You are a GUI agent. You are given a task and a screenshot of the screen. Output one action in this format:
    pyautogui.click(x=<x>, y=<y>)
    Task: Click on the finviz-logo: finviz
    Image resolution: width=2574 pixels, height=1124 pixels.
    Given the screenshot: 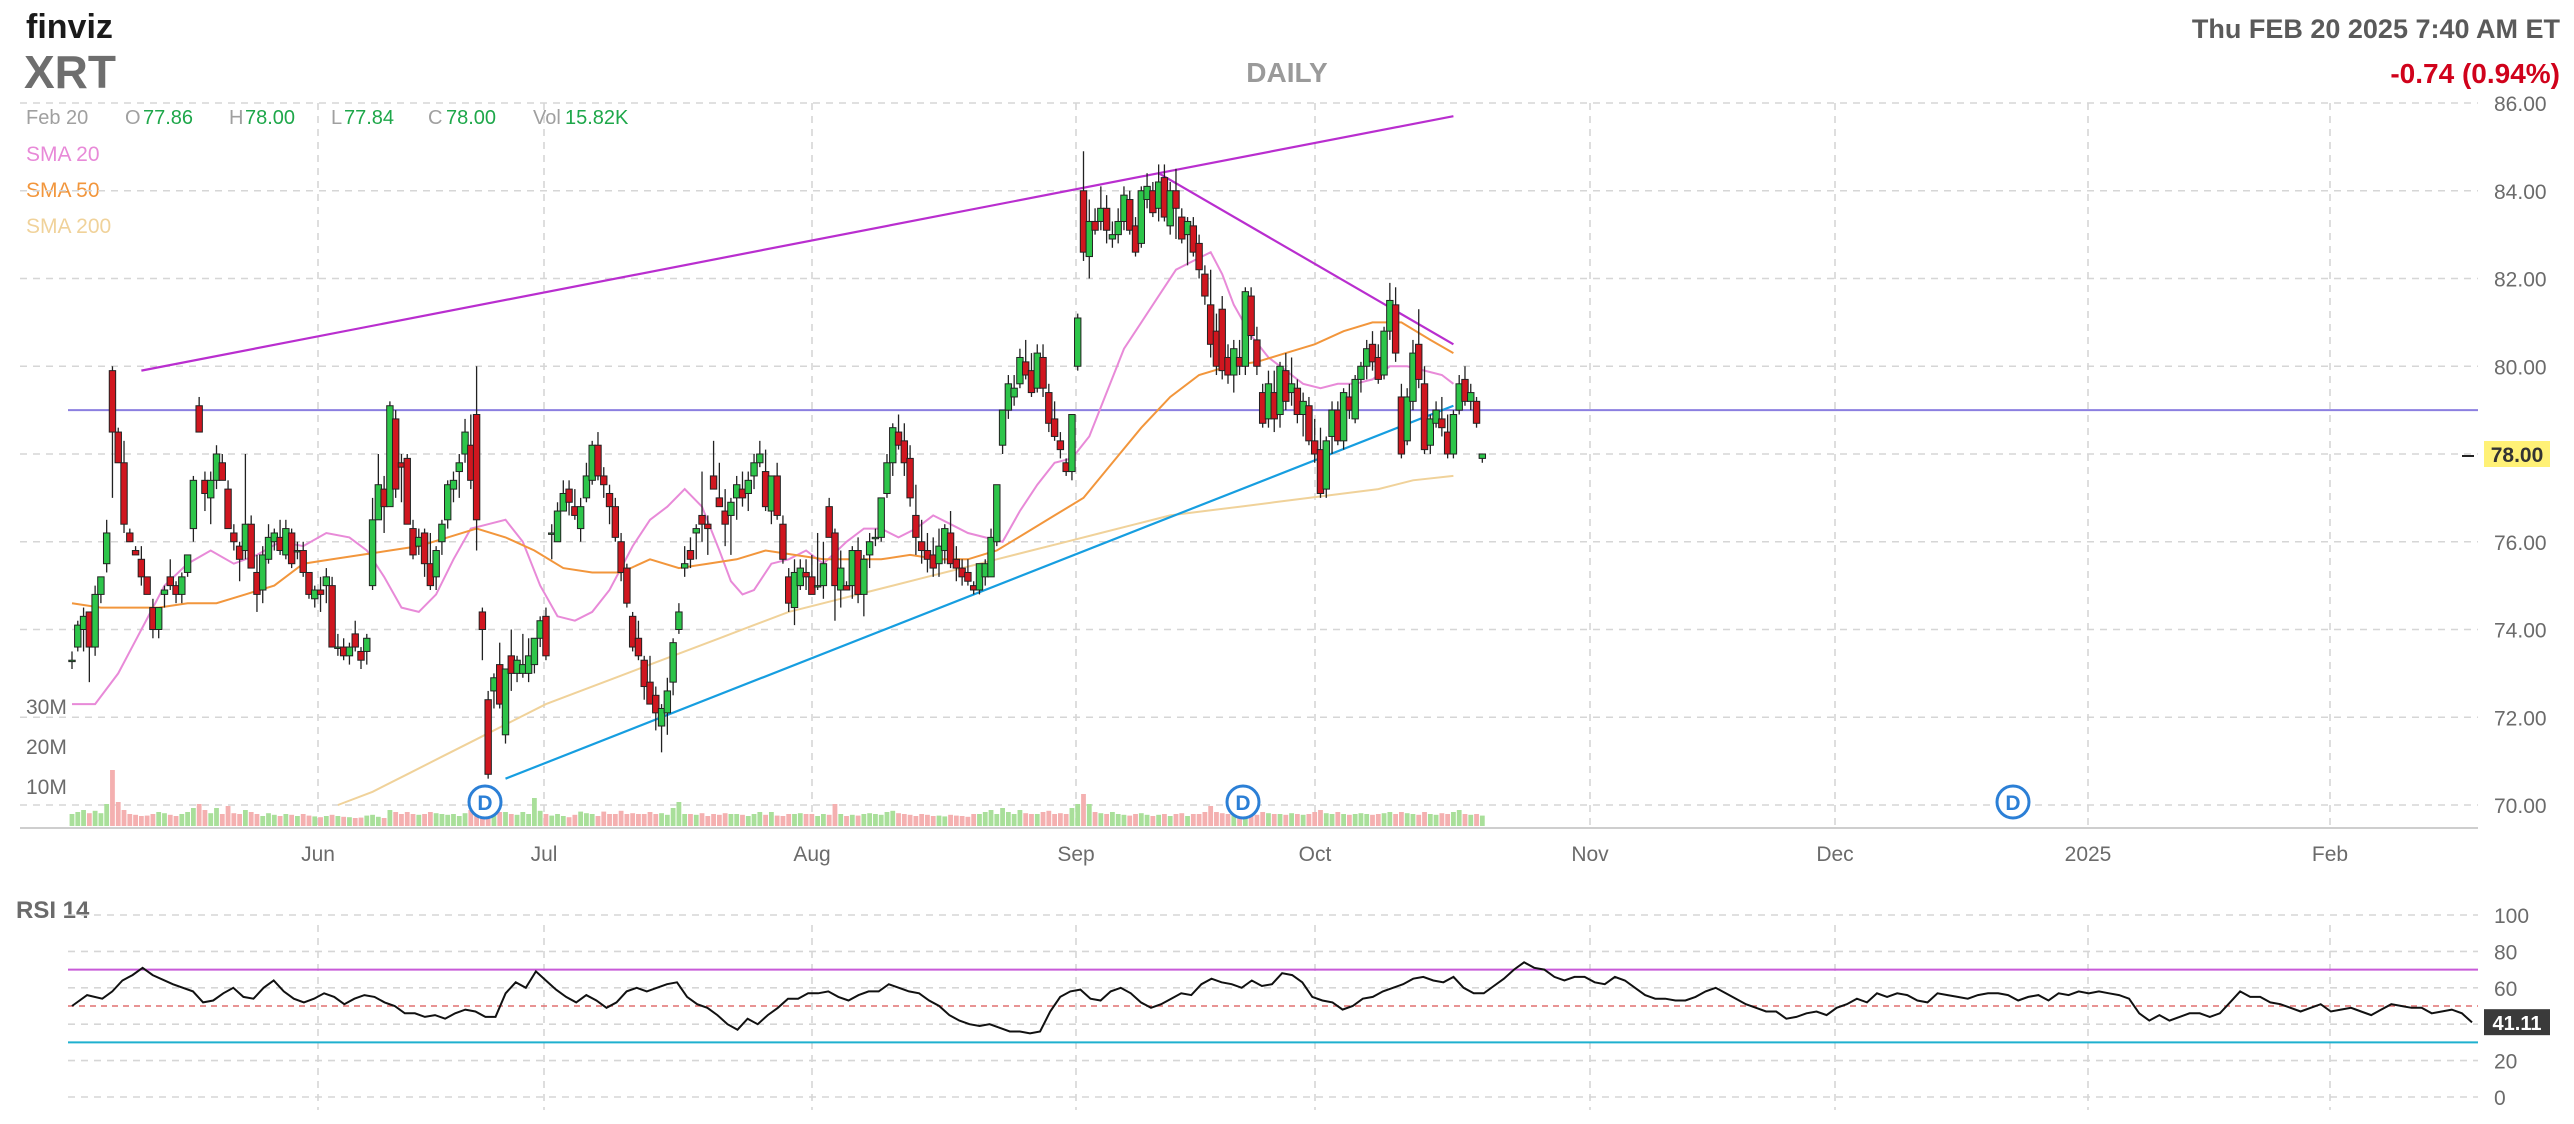 What is the action you would take?
    pyautogui.click(x=69, y=27)
    